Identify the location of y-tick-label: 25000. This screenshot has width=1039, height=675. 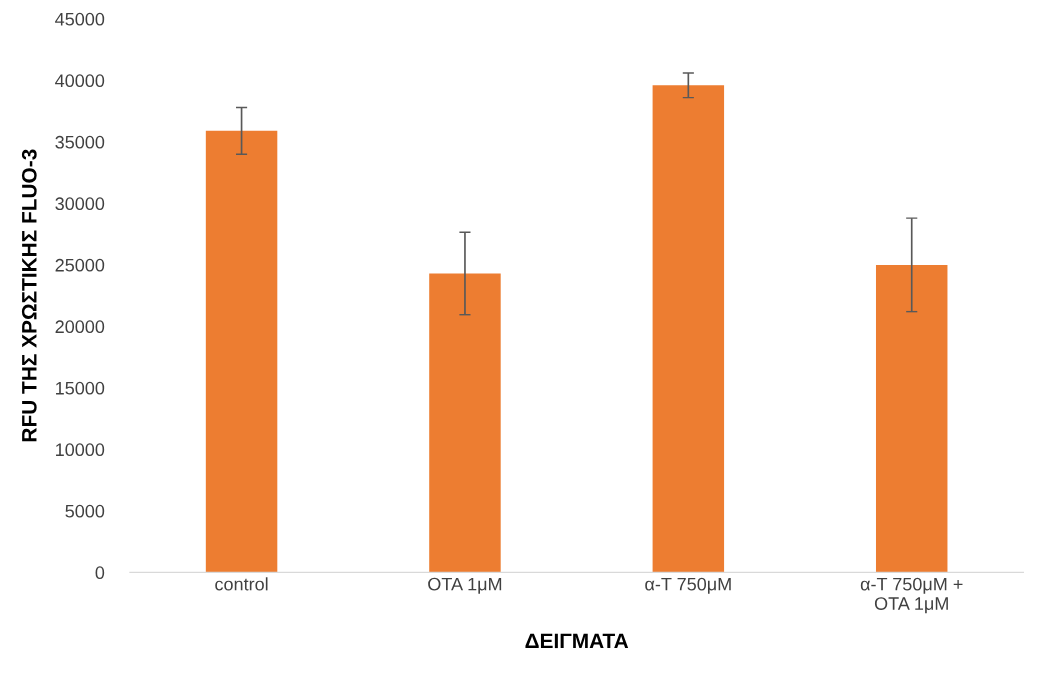
(80, 265).